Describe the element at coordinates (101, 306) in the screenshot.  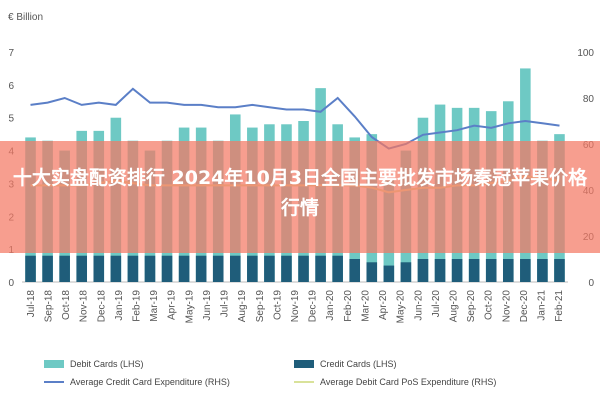
I see `x-axis-tick-label: Dec-18` at that location.